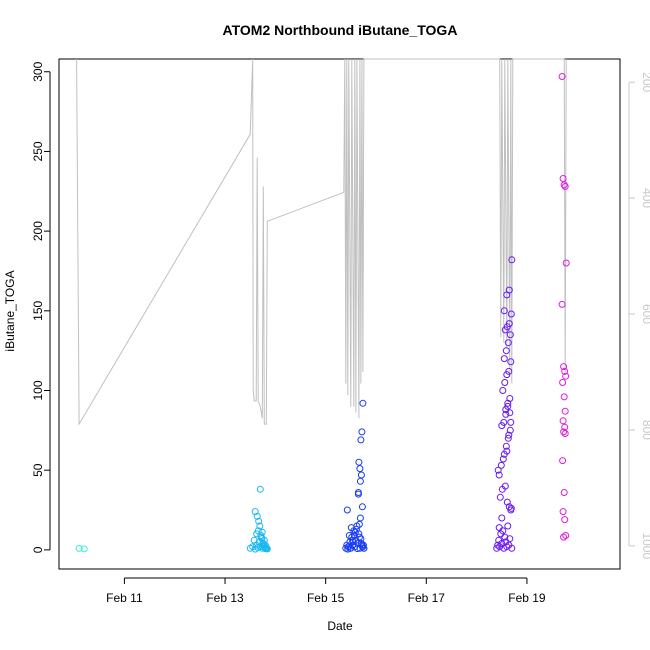  I want to click on y-tick-label: 200, so click(38, 231).